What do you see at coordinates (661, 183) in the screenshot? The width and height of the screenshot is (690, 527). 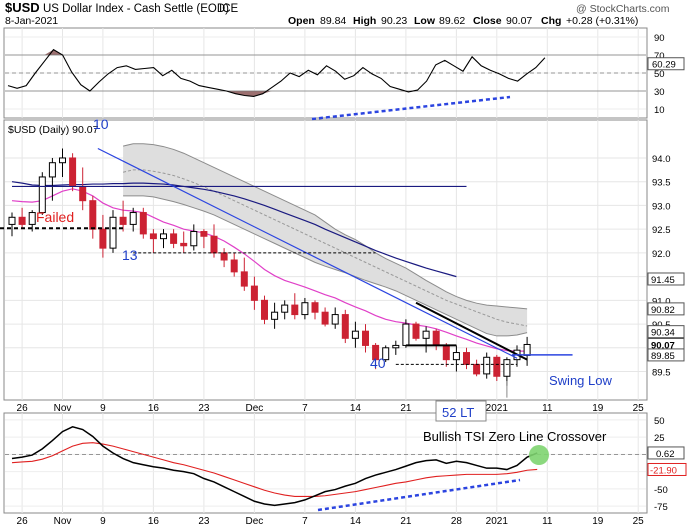 I see `price-y-tick-8: 93.5` at bounding box center [661, 183].